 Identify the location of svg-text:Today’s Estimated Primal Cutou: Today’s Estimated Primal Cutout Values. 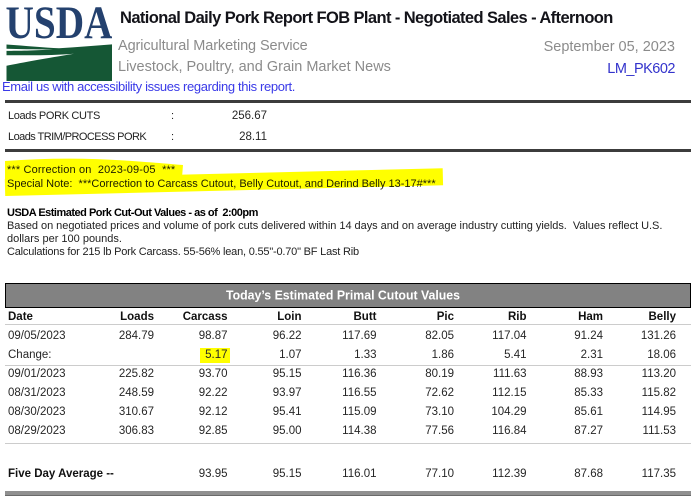
(343, 294).